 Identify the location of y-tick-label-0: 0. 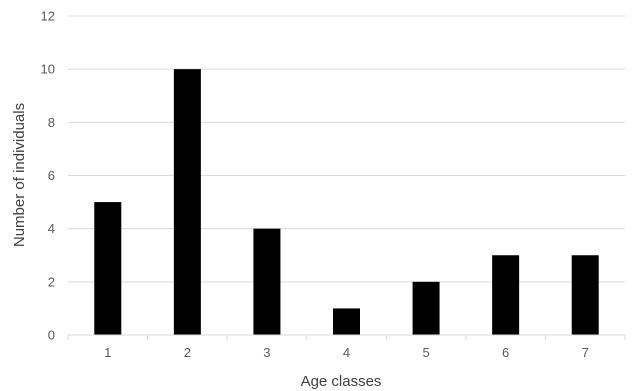
(51, 335).